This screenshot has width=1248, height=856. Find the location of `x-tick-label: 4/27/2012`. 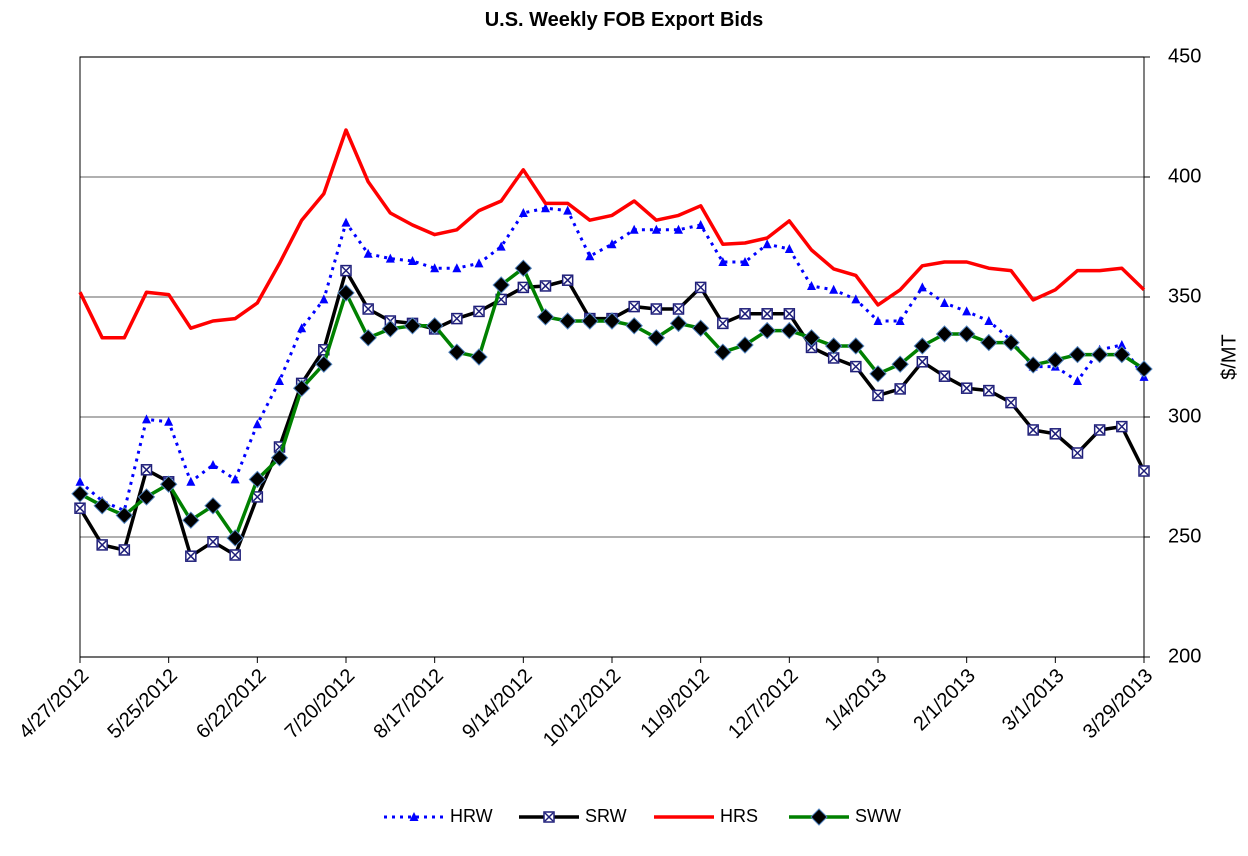

x-tick-label: 4/27/2012 is located at coordinates (54, 704).